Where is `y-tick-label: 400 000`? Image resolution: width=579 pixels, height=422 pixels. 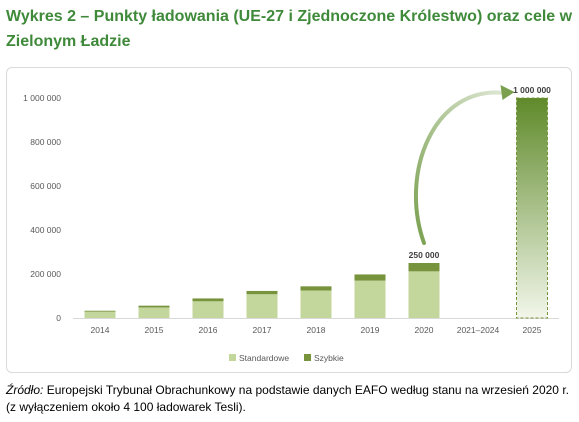 y-tick-label: 400 000 is located at coordinates (45, 230).